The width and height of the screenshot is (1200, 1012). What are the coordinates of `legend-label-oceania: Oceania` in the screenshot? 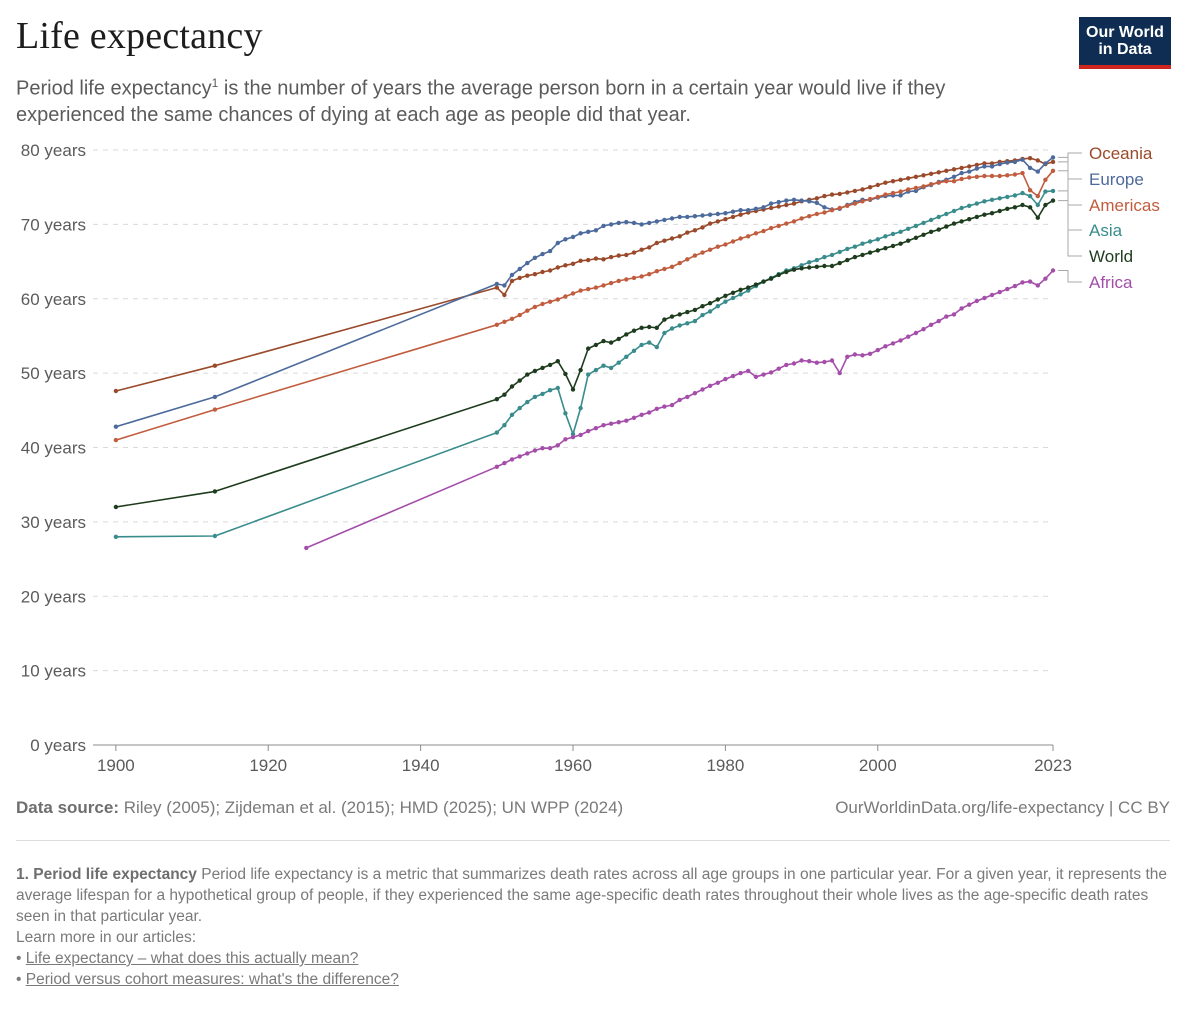 It's located at (1121, 153).